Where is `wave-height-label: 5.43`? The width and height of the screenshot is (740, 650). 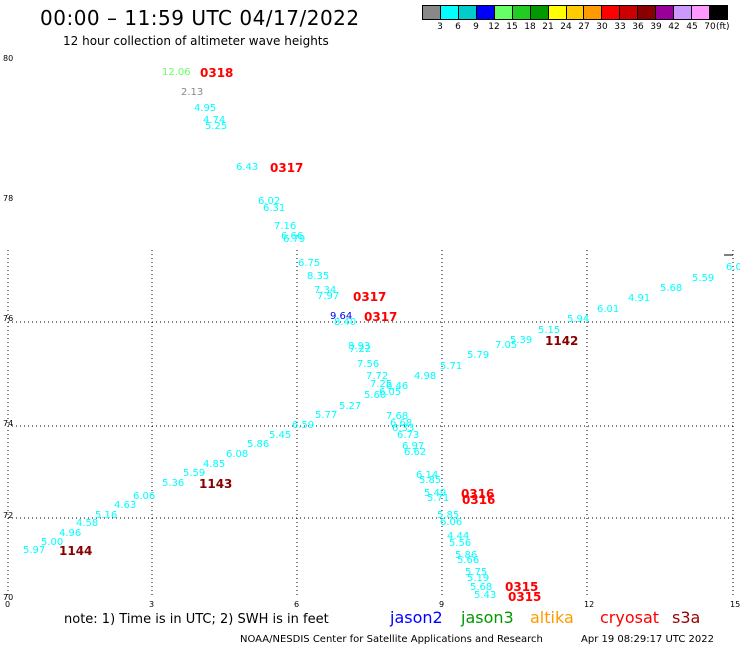
wave-height-label: 5.43 is located at coordinates (485, 595).